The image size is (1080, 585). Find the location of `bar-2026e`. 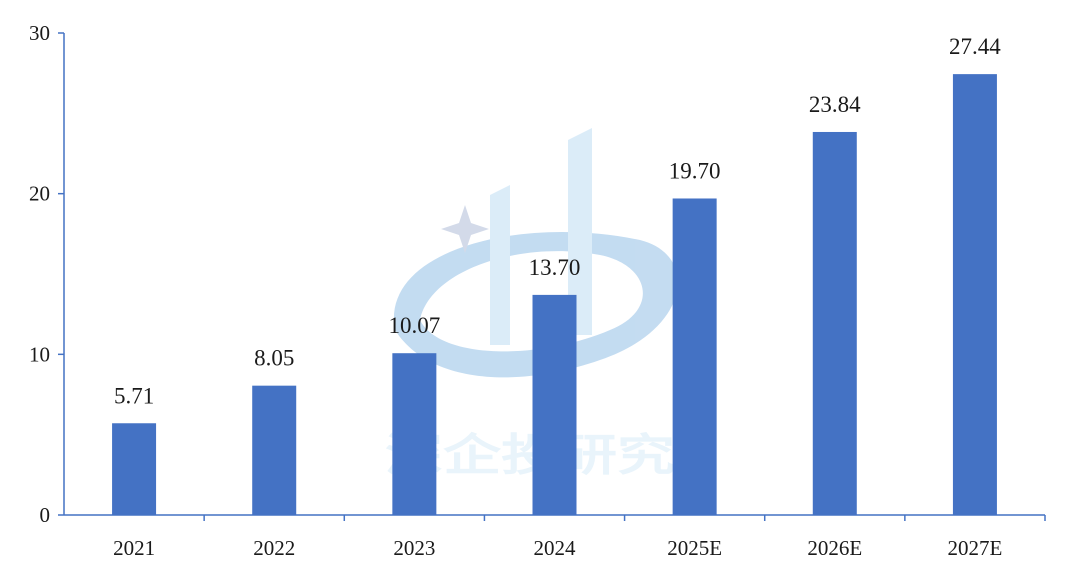

bar-2026e is located at coordinates (834, 323).